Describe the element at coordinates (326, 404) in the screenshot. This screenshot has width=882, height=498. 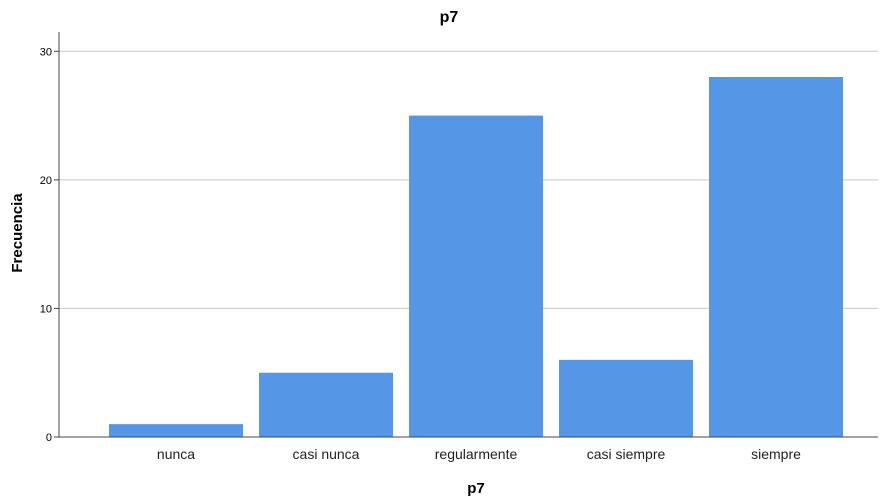
I see `bar-casi-nunca` at that location.